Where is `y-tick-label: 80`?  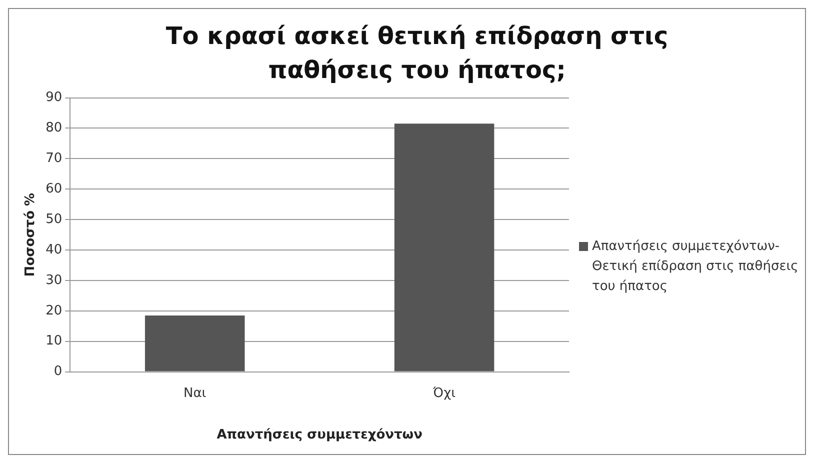 y-tick-label: 80 is located at coordinates (54, 128).